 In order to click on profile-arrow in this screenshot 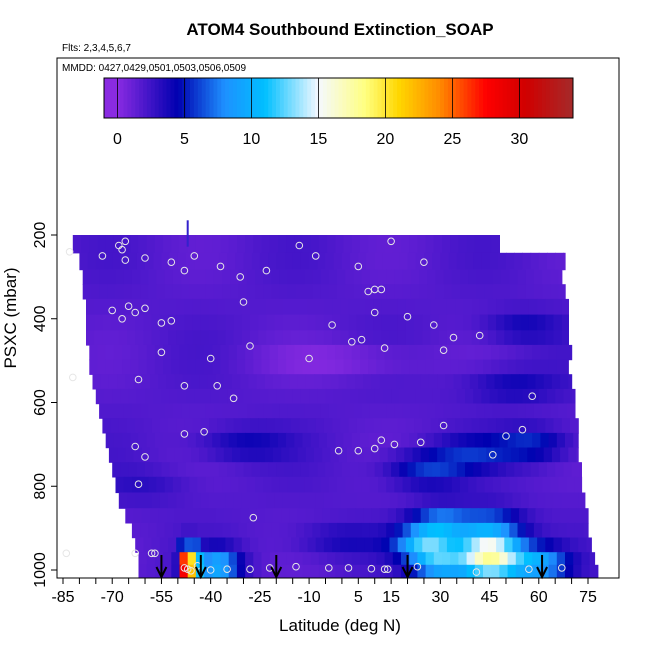, I will do `click(276, 567)`.